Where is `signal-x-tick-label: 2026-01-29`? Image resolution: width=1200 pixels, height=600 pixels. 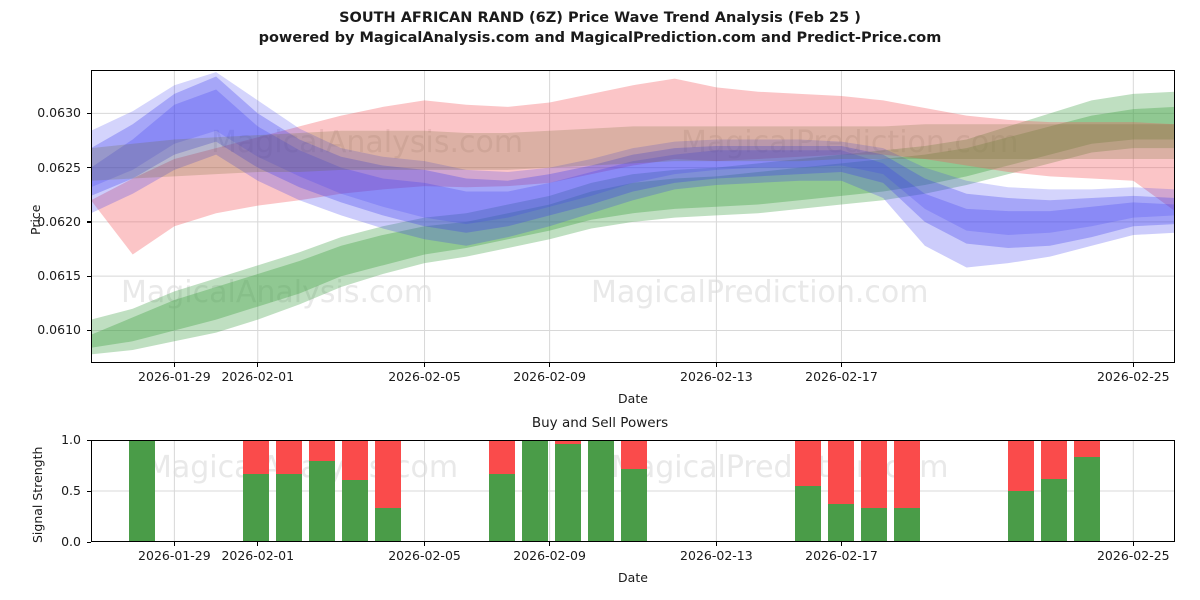 signal-x-tick-label: 2026-01-29 is located at coordinates (174, 555).